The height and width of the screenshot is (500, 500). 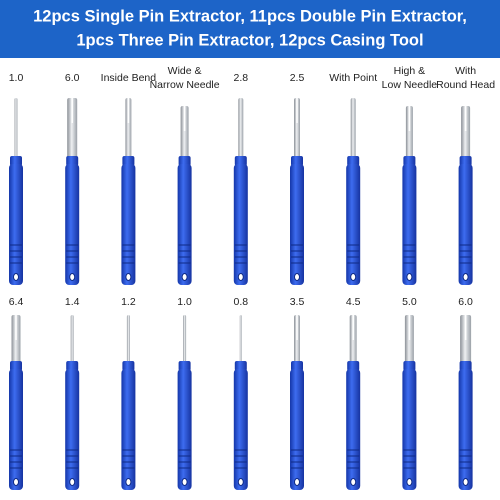 What do you see at coordinates (409, 302) in the screenshot?
I see `tool-label: 5.0` at bounding box center [409, 302].